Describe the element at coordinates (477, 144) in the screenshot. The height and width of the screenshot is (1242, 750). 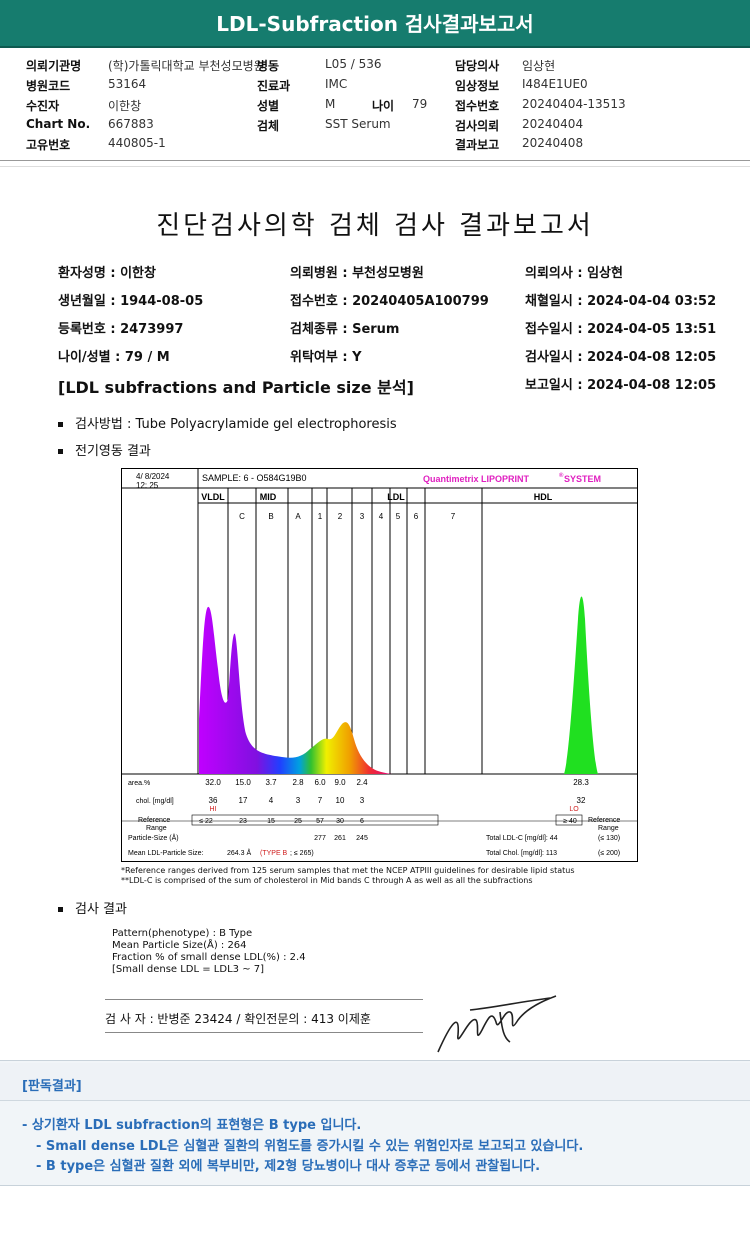
I see `info-key: 결과보고` at that location.